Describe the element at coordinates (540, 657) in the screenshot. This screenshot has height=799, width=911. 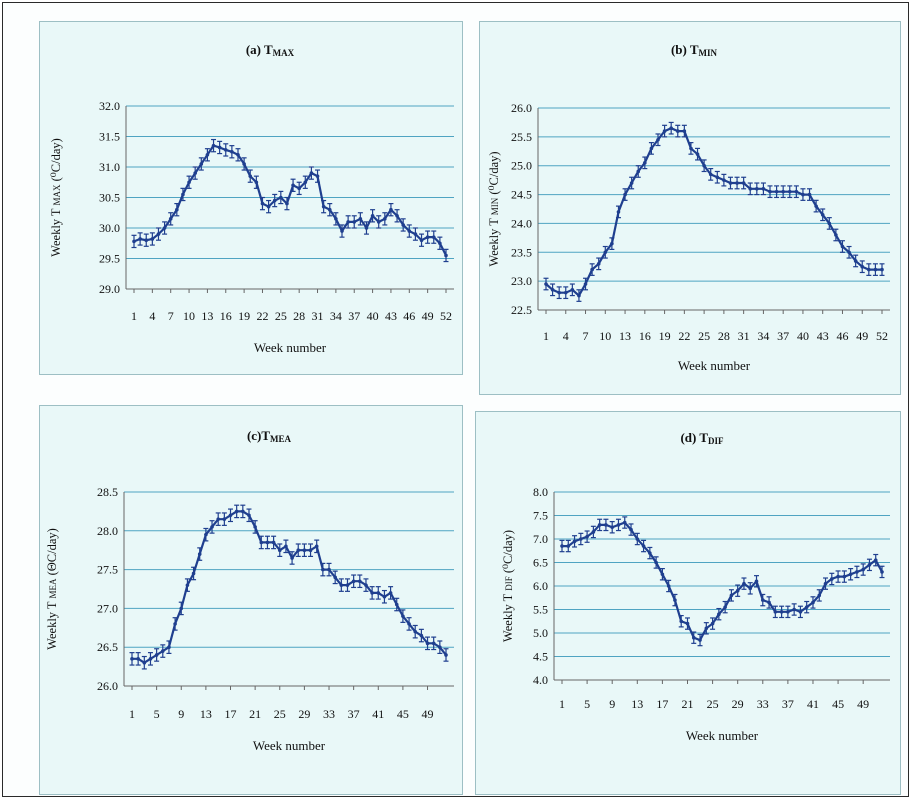
I see `y-tick-label: 4.5` at that location.